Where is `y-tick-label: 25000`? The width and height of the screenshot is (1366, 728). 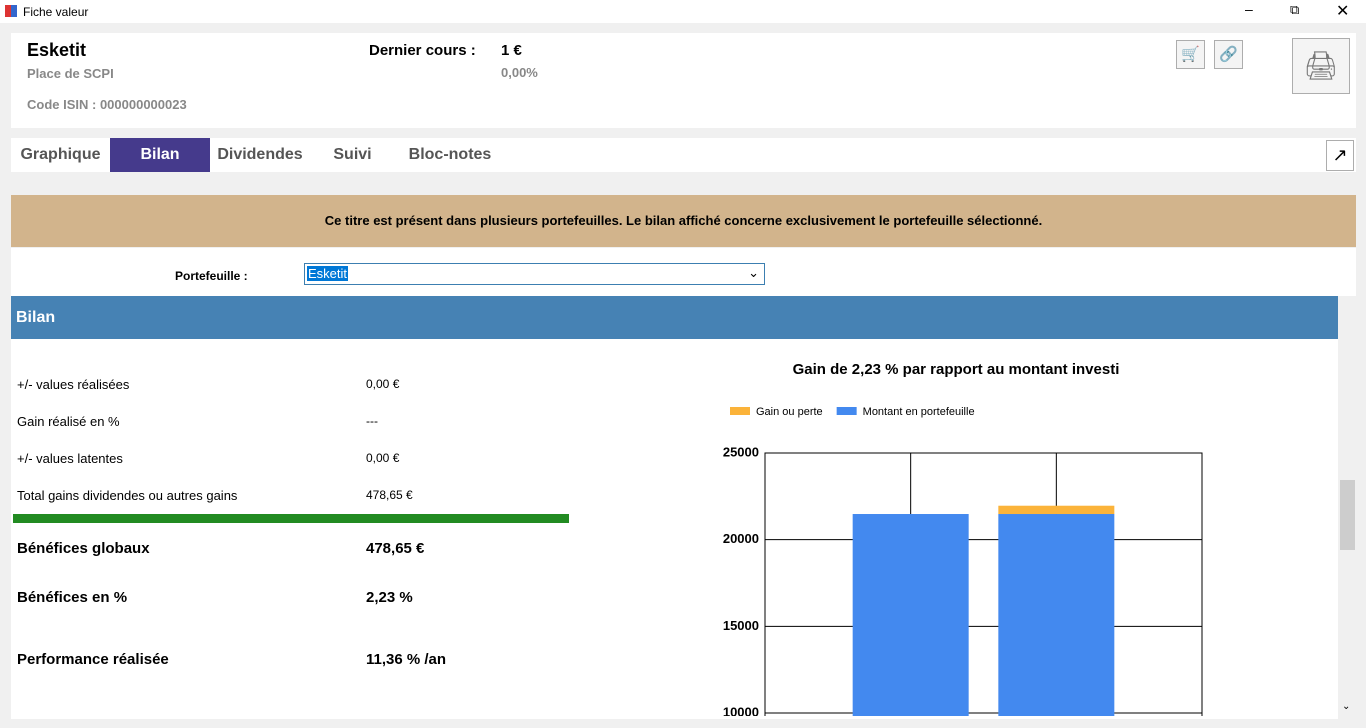 y-tick-label: 25000 is located at coordinates (741, 451).